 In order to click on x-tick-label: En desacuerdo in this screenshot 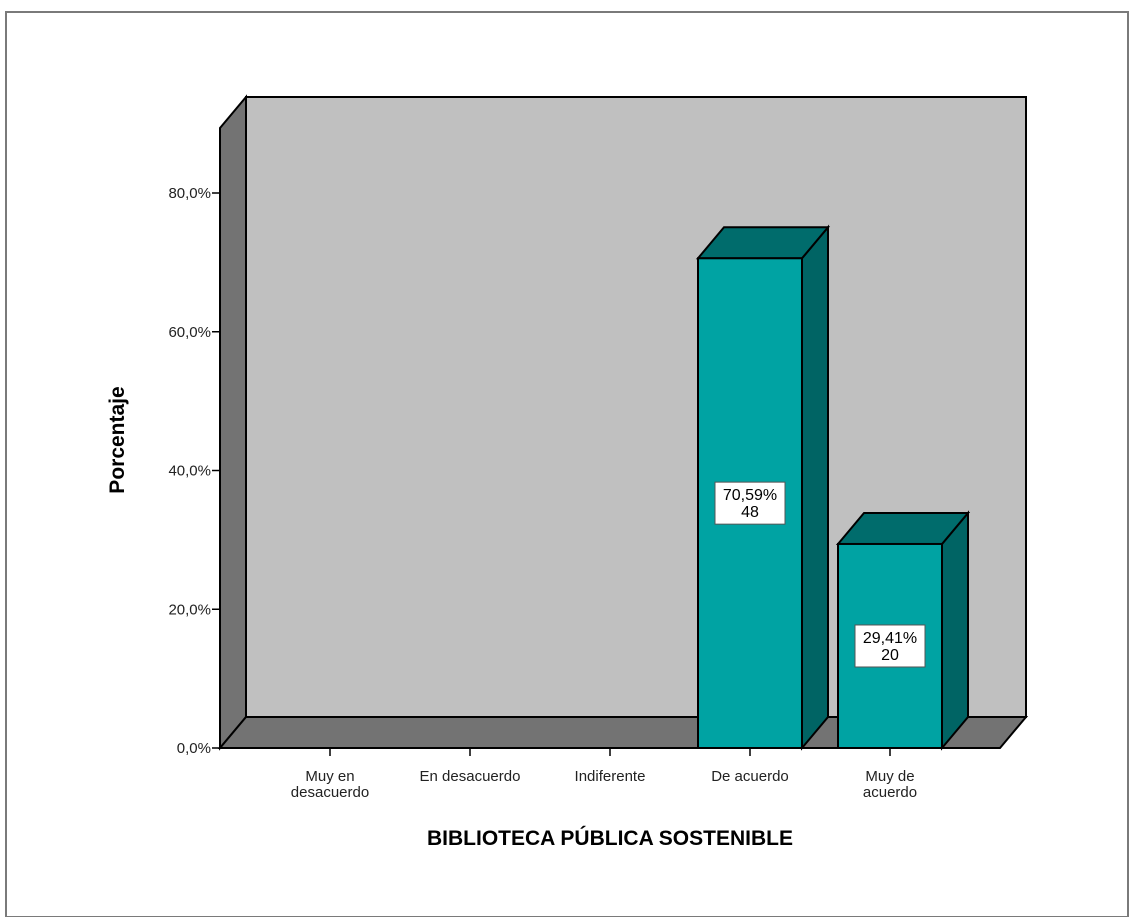, I will do `click(470, 776)`.